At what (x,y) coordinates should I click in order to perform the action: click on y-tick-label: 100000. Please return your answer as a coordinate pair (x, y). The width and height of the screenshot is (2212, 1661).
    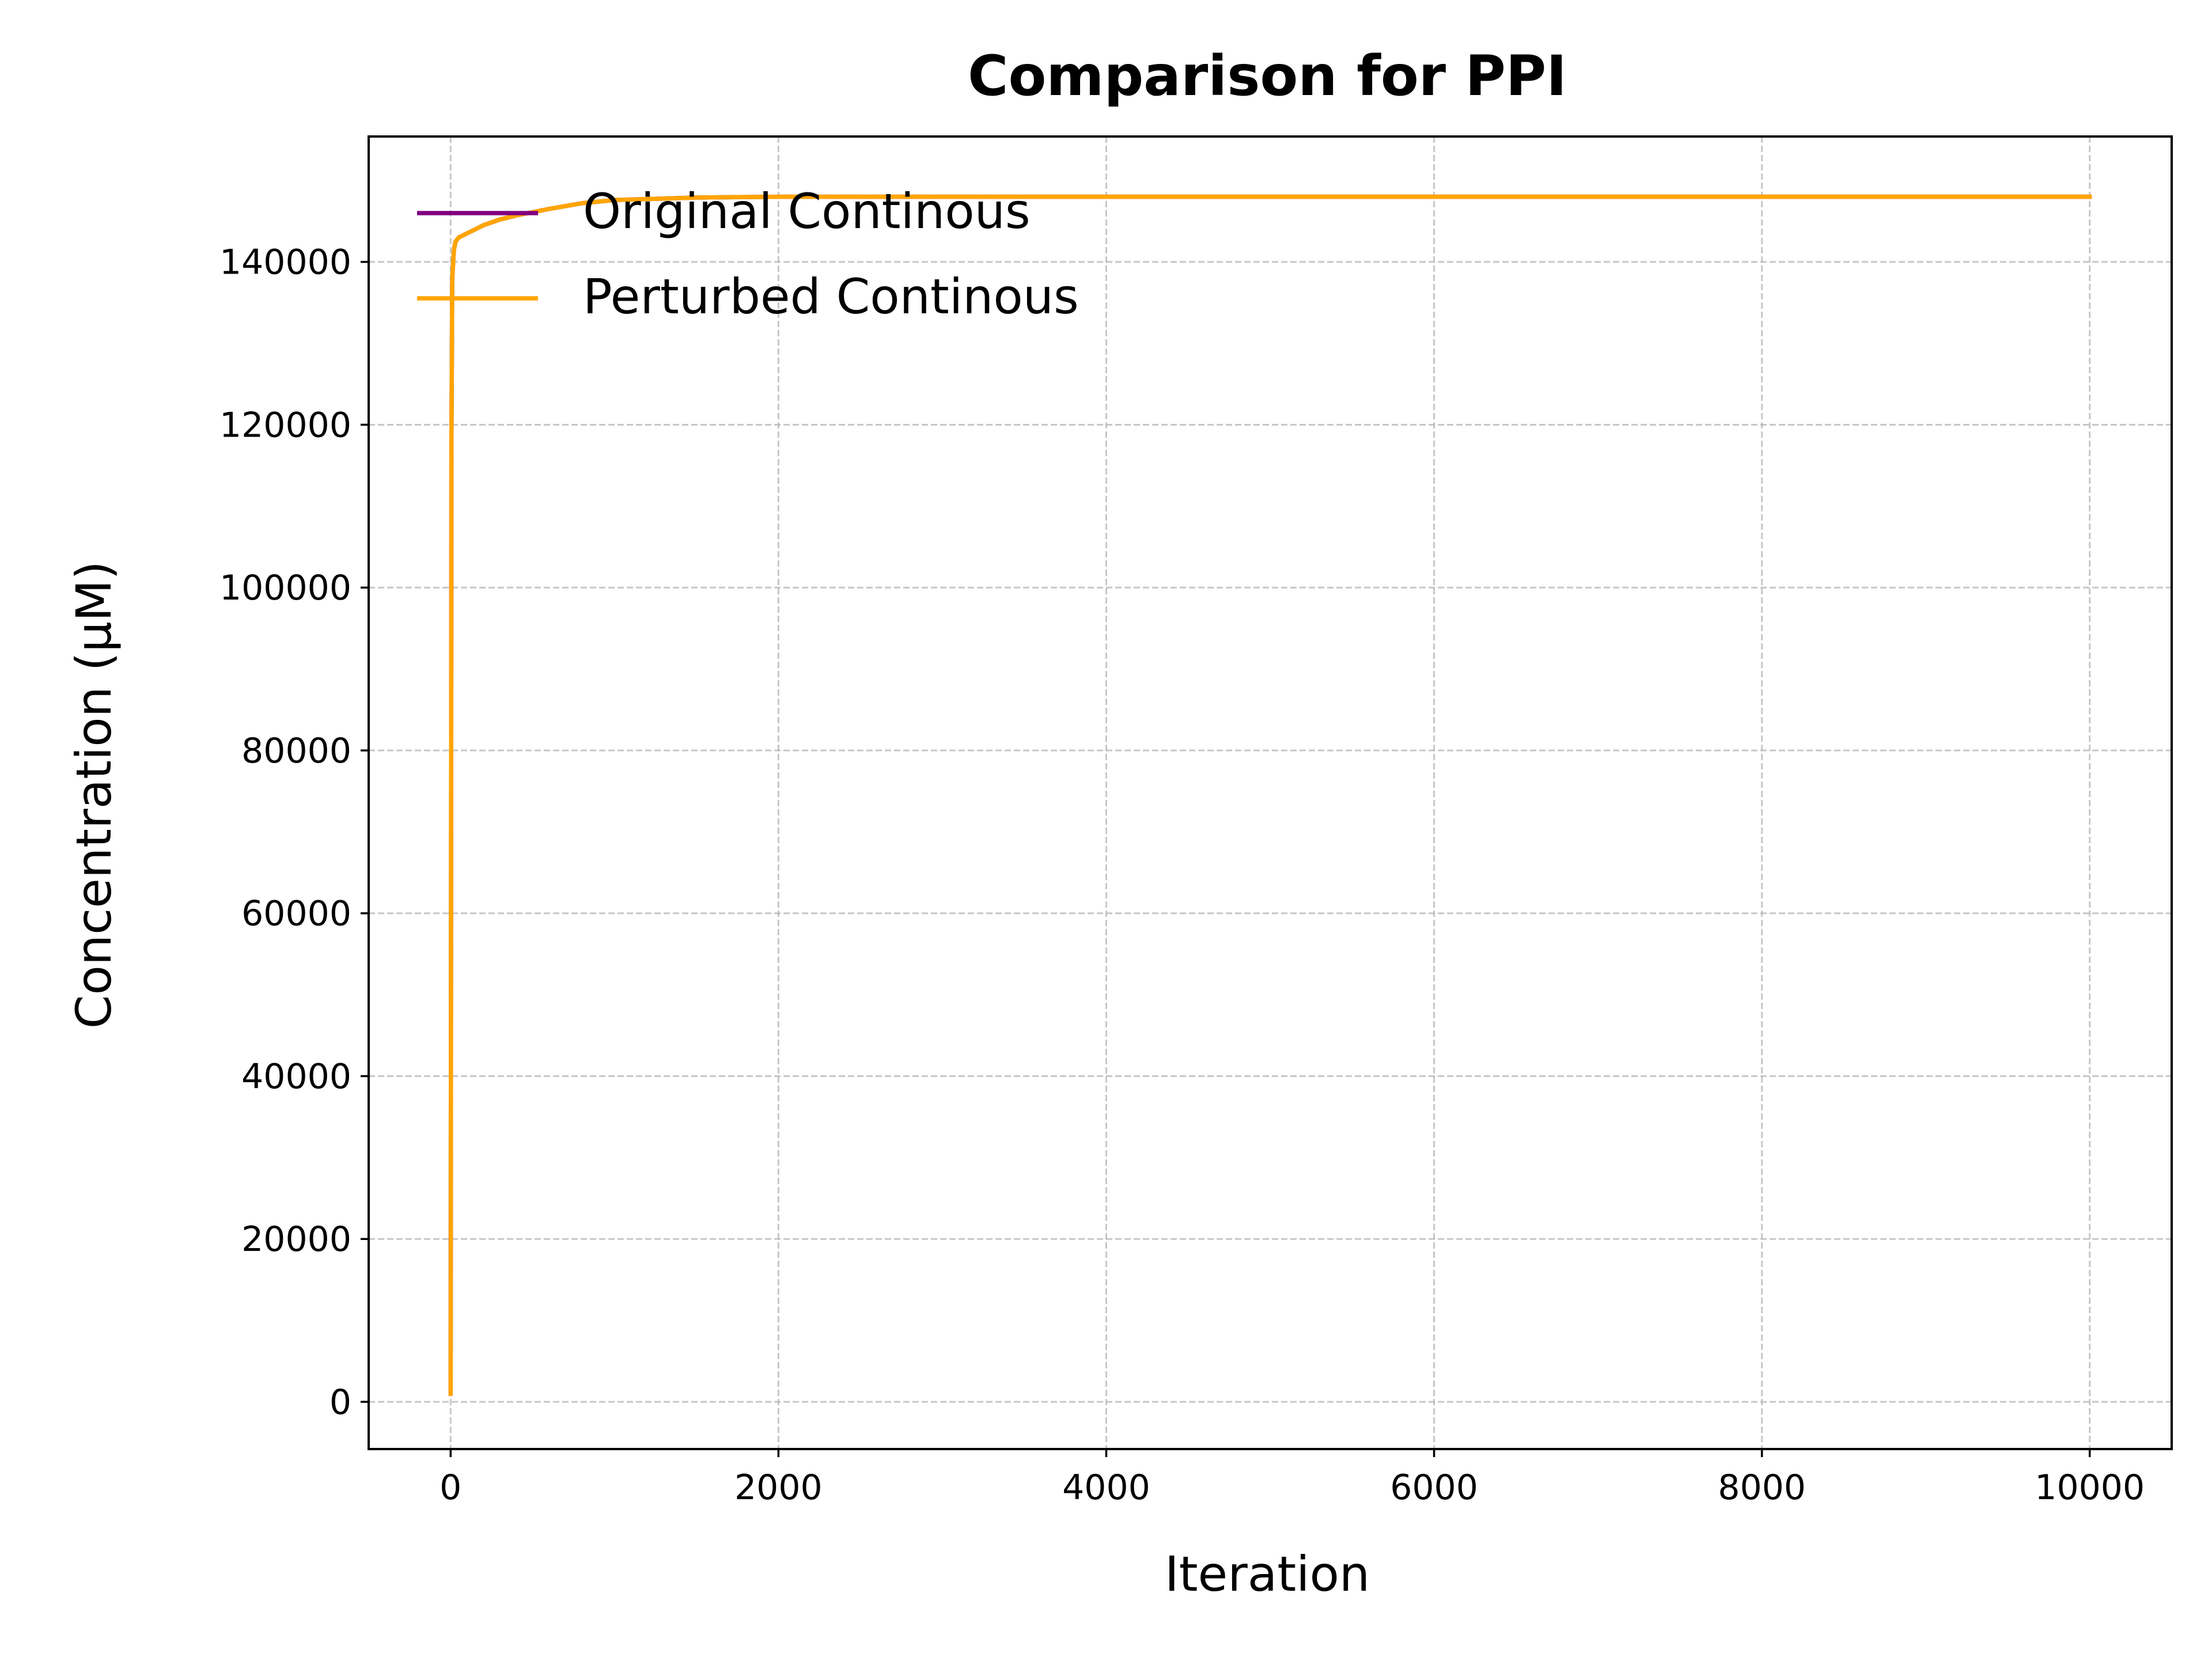
    Looking at the image, I should click on (285, 588).